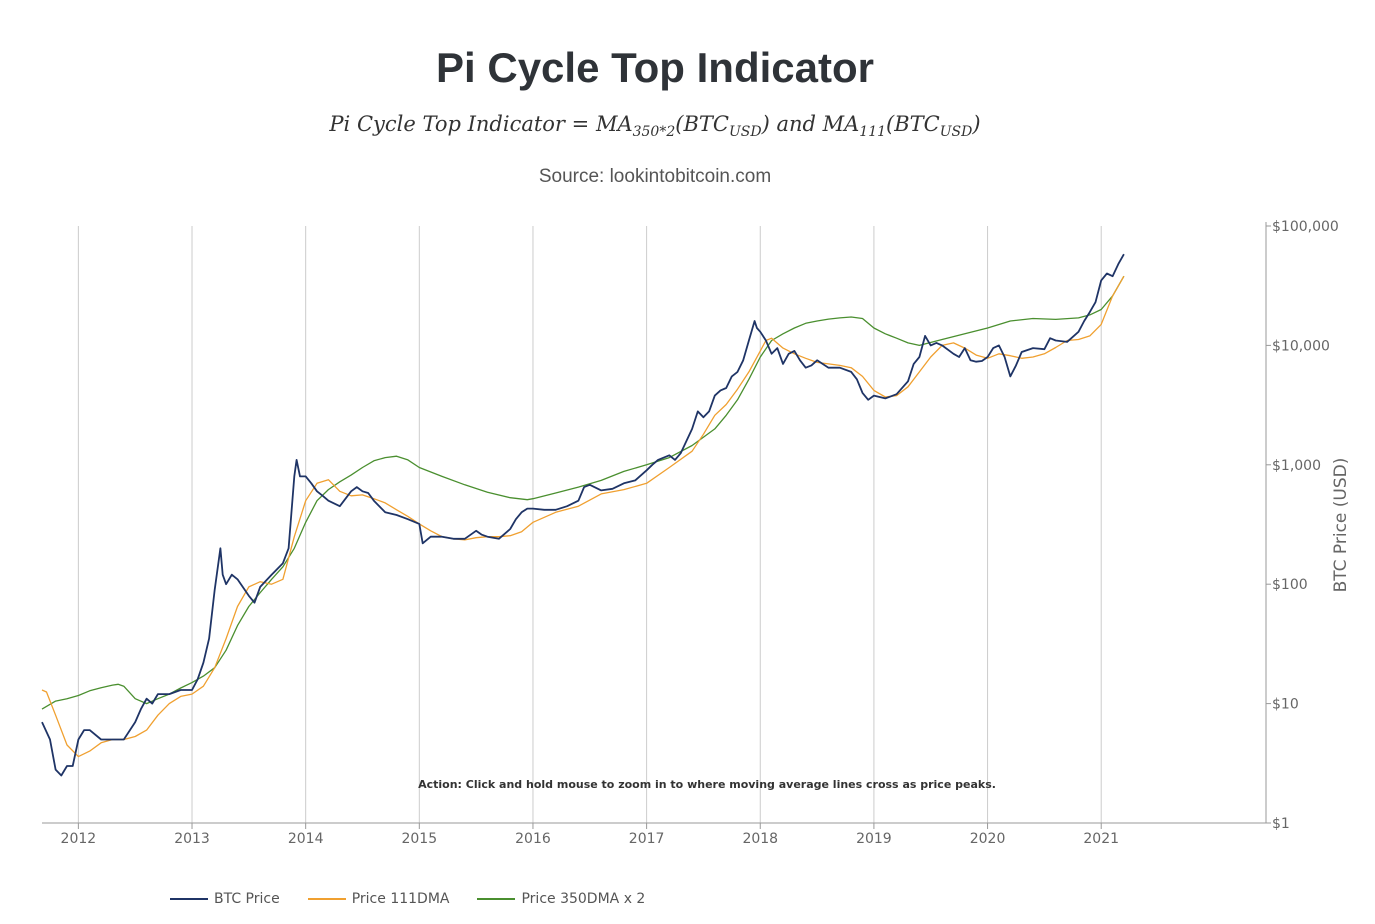 This screenshot has width=1375, height=924. I want to click on legend-swatch-btc, so click(189, 899).